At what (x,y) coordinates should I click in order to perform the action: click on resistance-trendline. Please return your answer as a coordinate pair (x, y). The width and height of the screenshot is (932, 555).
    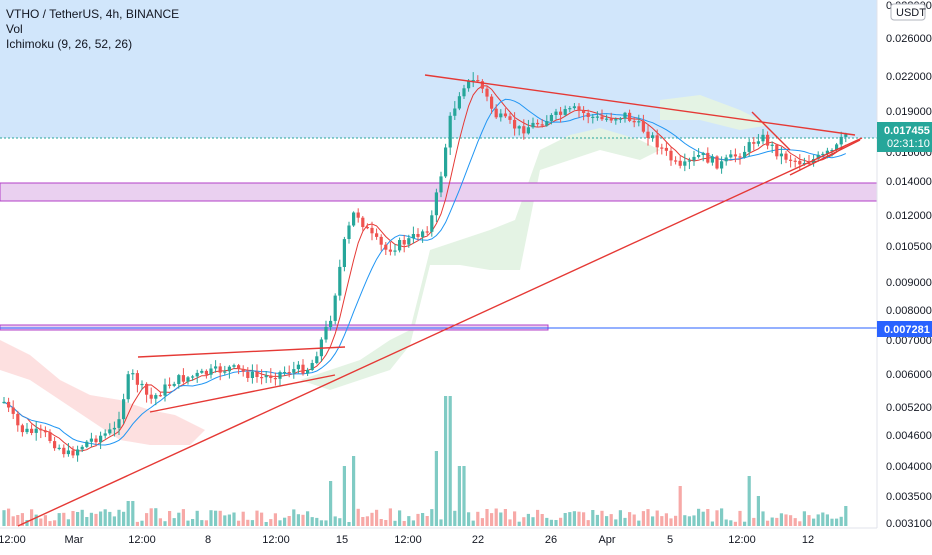
    Looking at the image, I should click on (640, 105).